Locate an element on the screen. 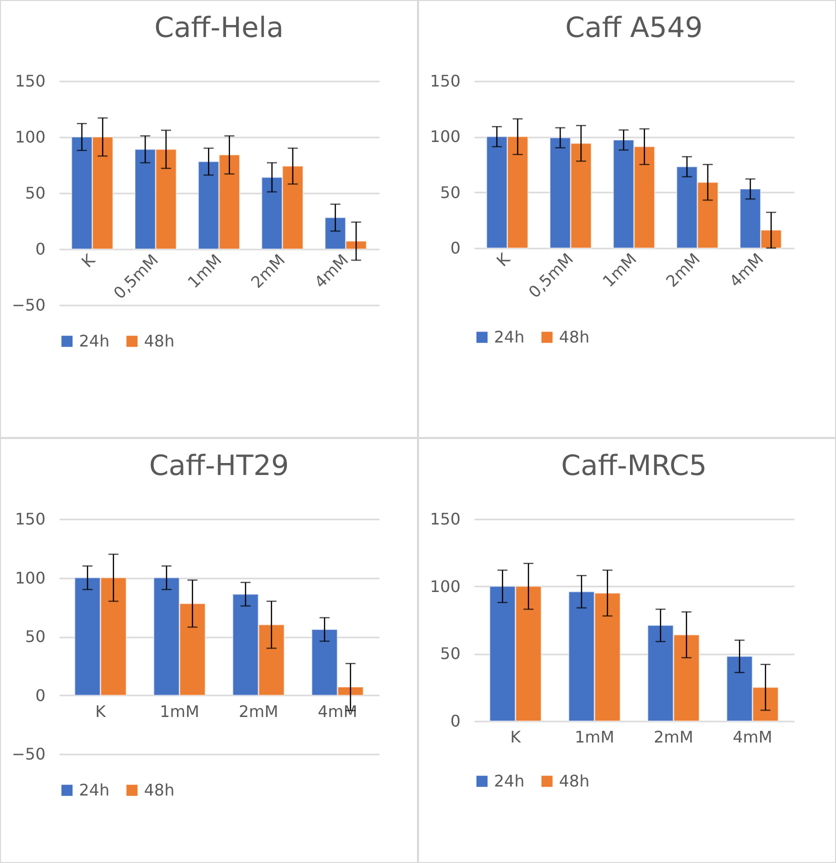 The width and height of the screenshot is (836, 863). chart-title: Caff A549 is located at coordinates (634, 27).